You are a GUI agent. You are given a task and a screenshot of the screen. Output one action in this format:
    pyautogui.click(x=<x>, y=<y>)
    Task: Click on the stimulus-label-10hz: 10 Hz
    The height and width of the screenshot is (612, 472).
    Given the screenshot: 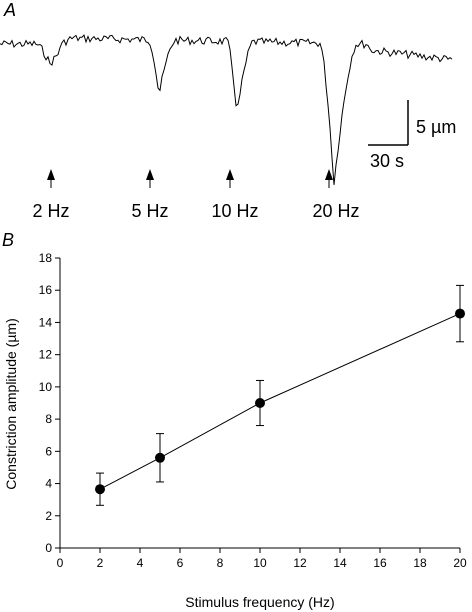 What is the action you would take?
    pyautogui.click(x=234, y=211)
    